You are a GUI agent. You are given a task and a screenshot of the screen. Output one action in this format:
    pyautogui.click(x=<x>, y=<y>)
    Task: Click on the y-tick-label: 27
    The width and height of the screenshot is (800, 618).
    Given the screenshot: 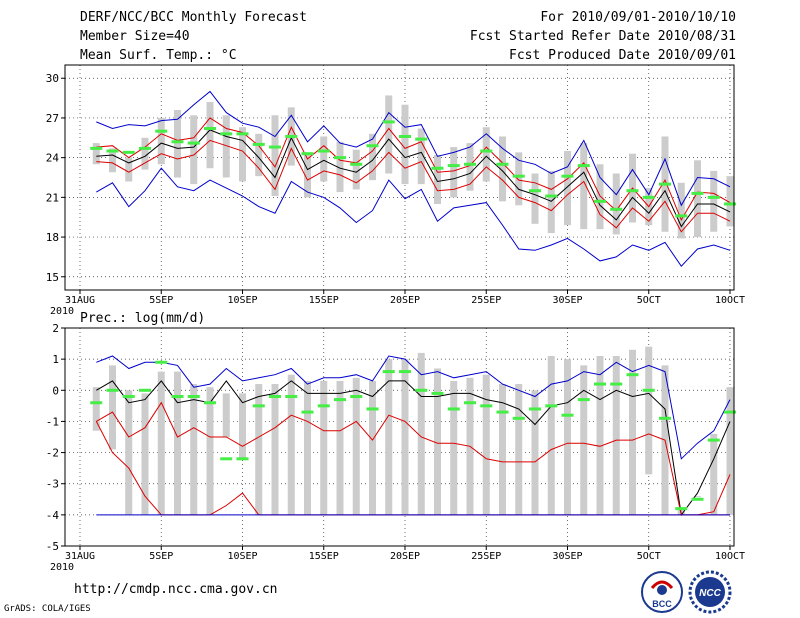 What is the action you would take?
    pyautogui.click(x=52, y=118)
    